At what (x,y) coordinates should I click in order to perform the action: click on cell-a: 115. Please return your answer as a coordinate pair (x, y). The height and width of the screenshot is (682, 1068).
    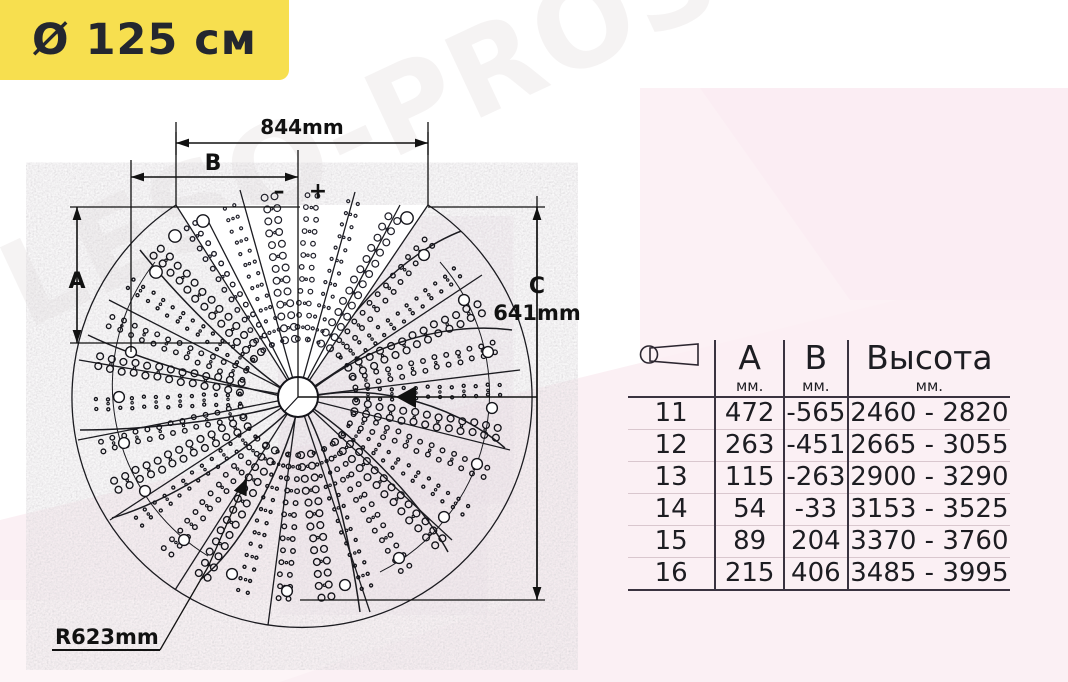
    Looking at the image, I should click on (749, 477).